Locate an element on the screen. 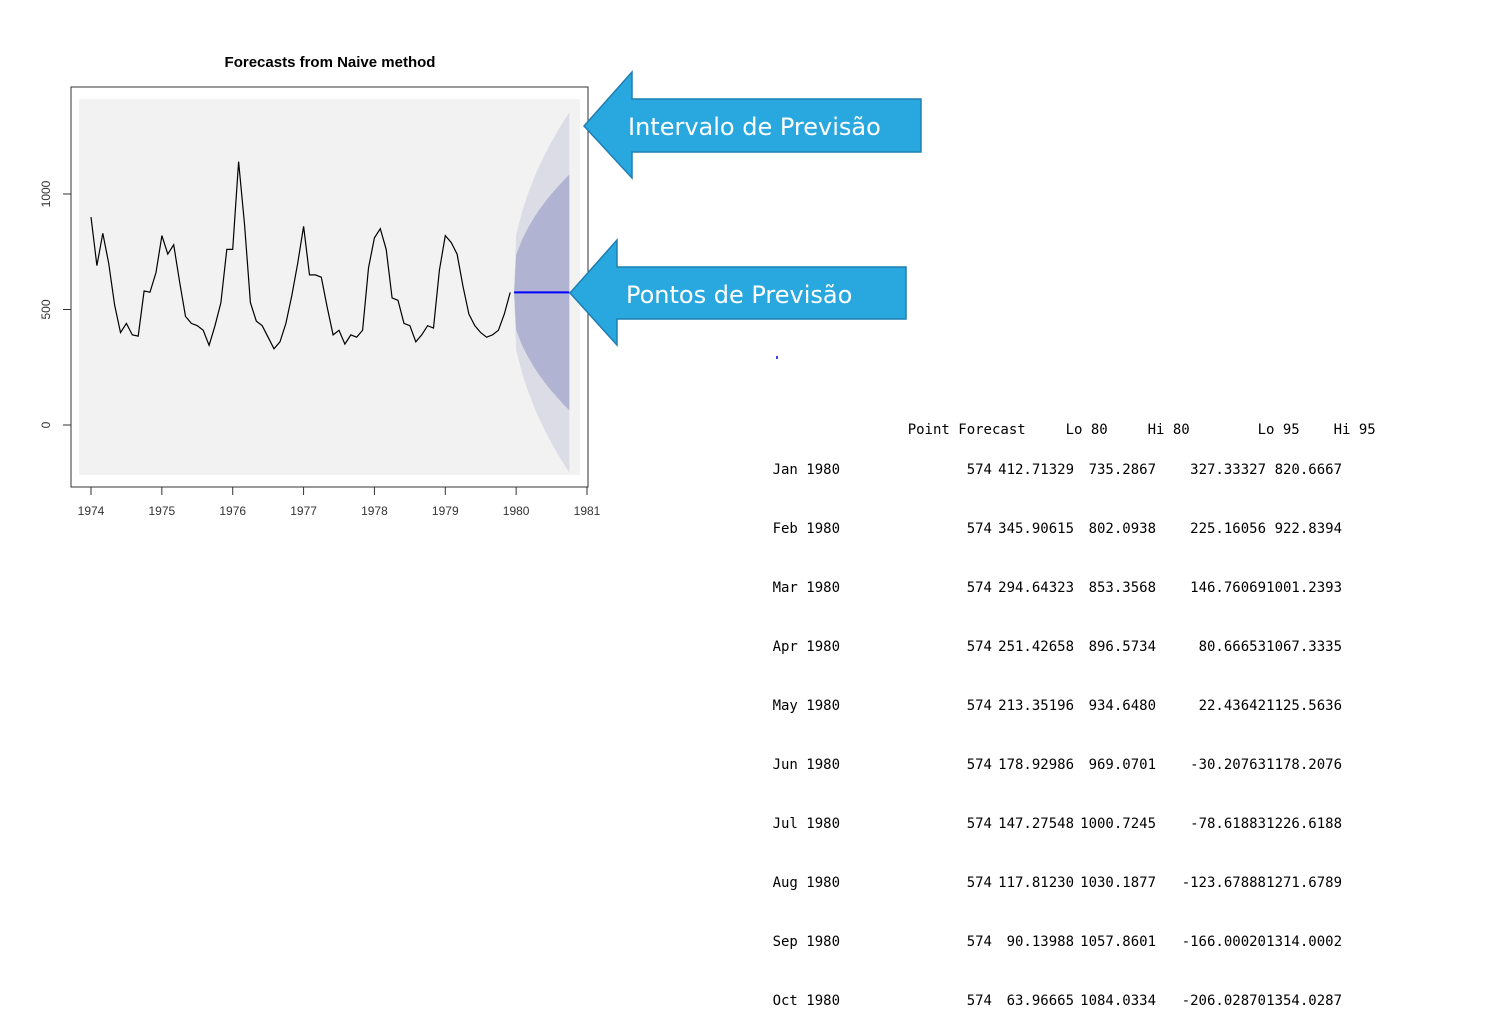 The height and width of the screenshot is (1032, 1487). table-cell: 1125.5636 is located at coordinates (1304, 705).